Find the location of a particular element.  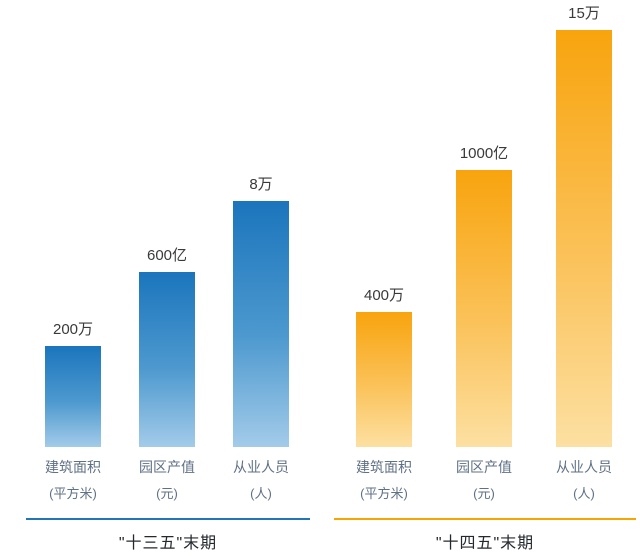

category-label-13th-employees: 从业人员 is located at coordinates (261, 467).